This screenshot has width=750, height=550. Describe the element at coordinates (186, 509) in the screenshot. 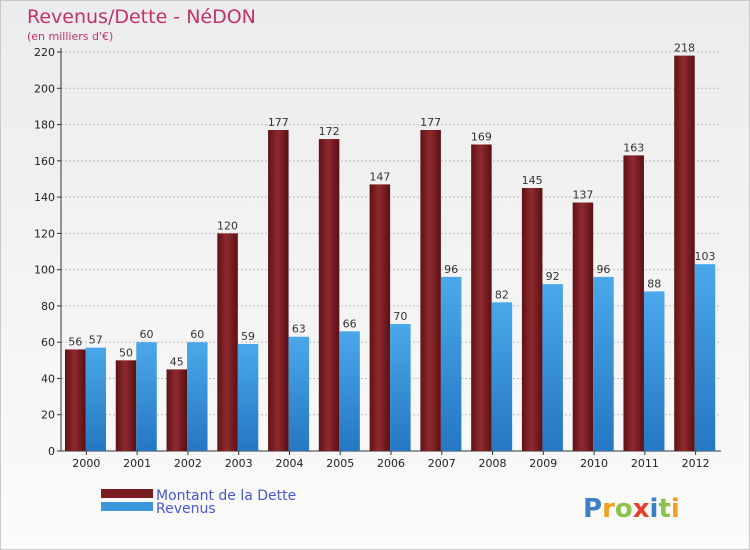

I see `revenue-bar-legend-label: Revenus` at that location.